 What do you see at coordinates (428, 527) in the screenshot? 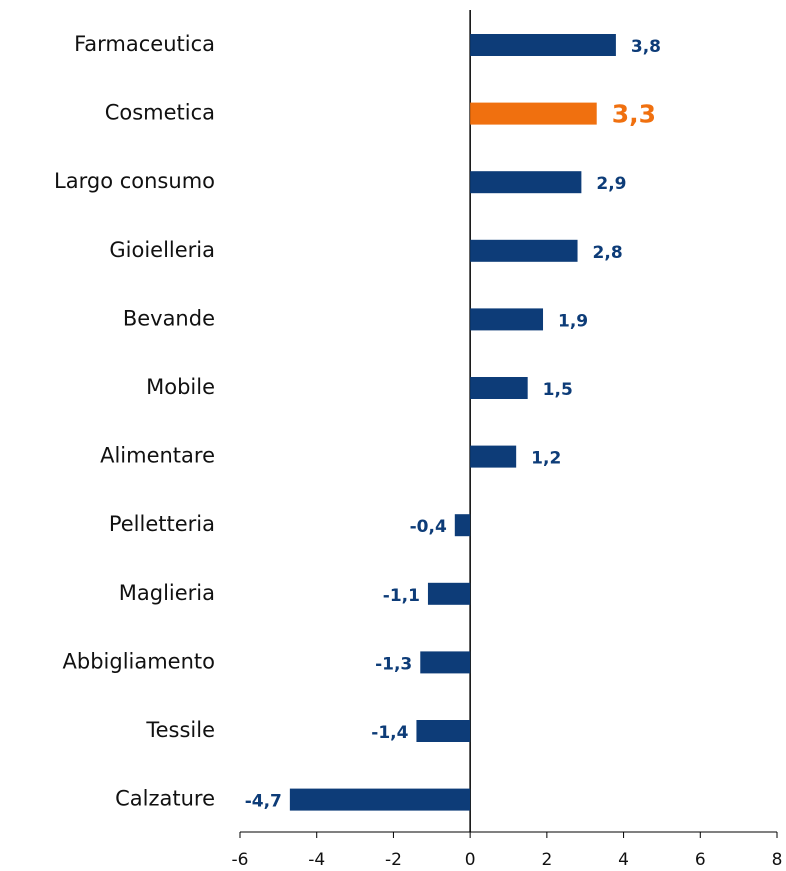
I see `value-label: -0,4` at bounding box center [428, 527].